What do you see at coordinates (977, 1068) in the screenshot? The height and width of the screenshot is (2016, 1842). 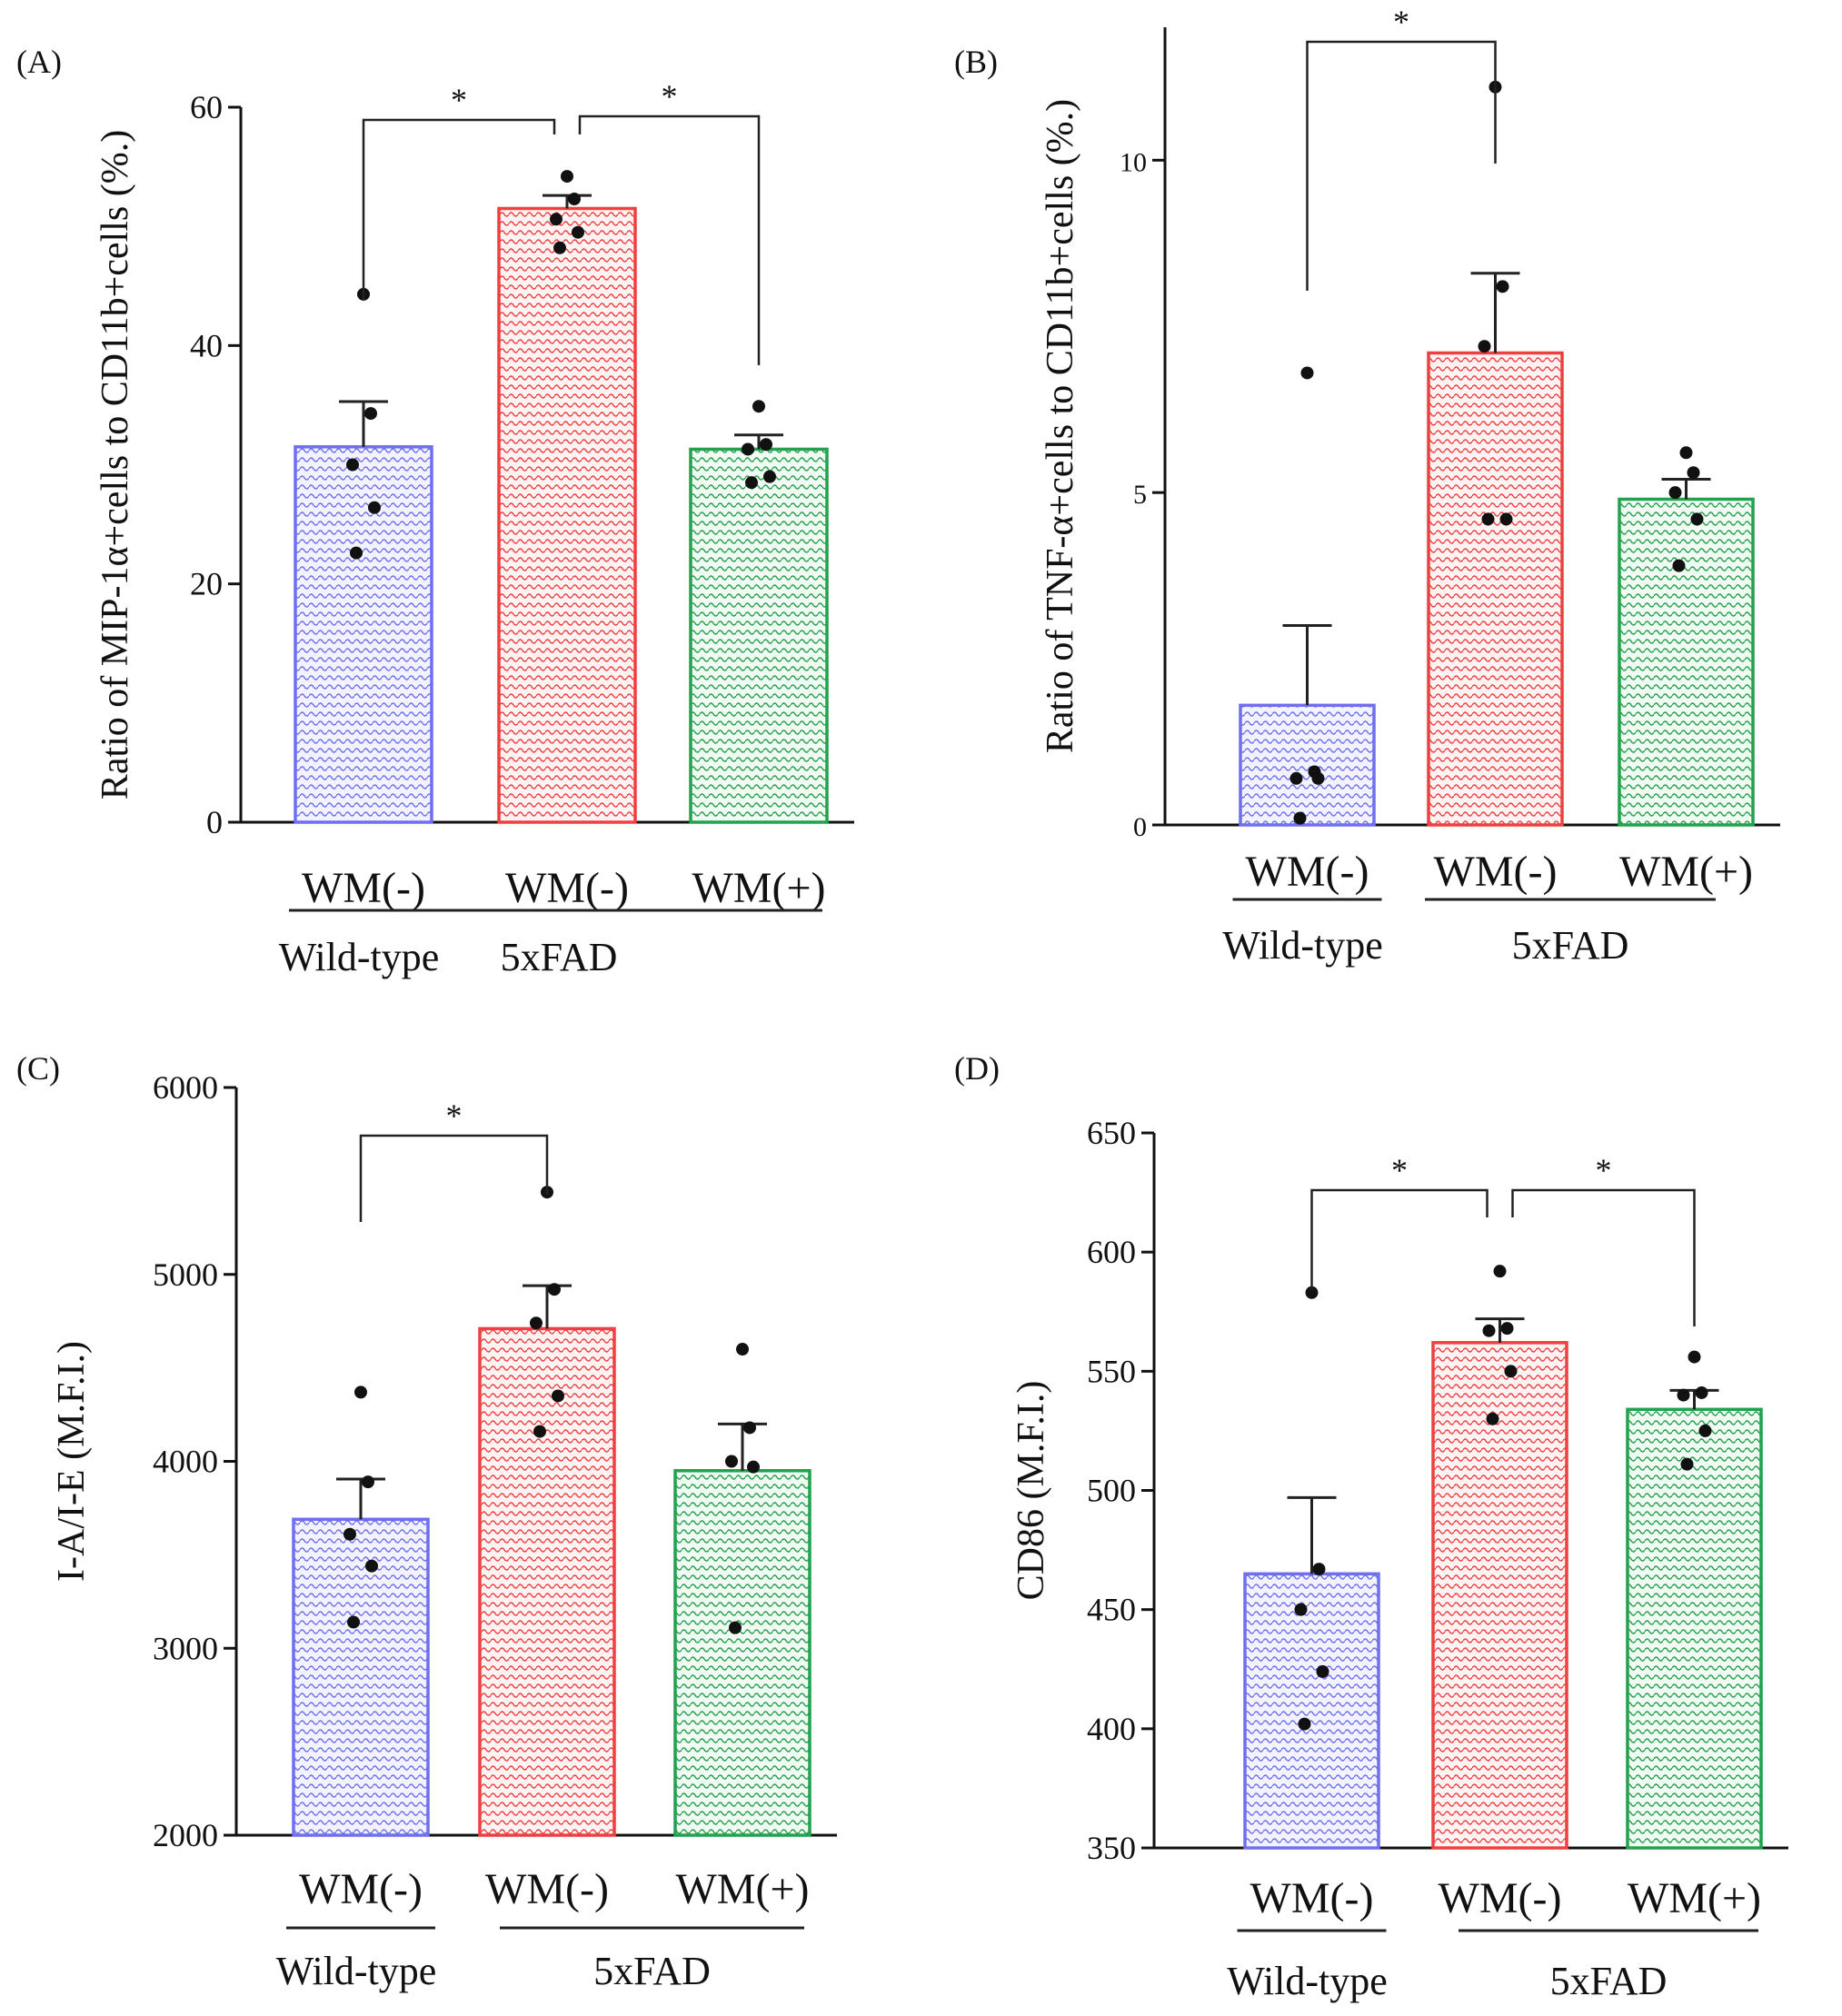 I see `panel-label: (D)` at bounding box center [977, 1068].